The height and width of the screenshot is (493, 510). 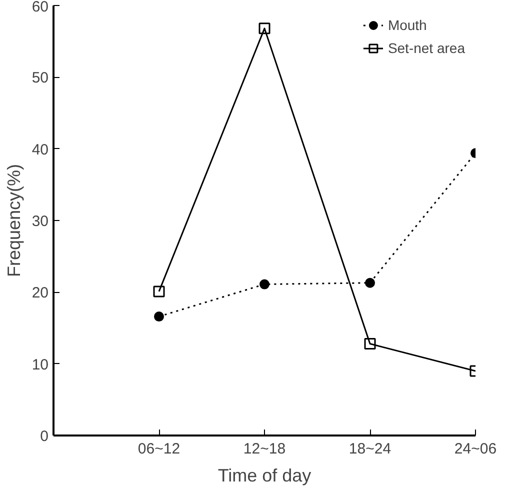 I want to click on y-tick-label: 20, so click(x=40, y=293).